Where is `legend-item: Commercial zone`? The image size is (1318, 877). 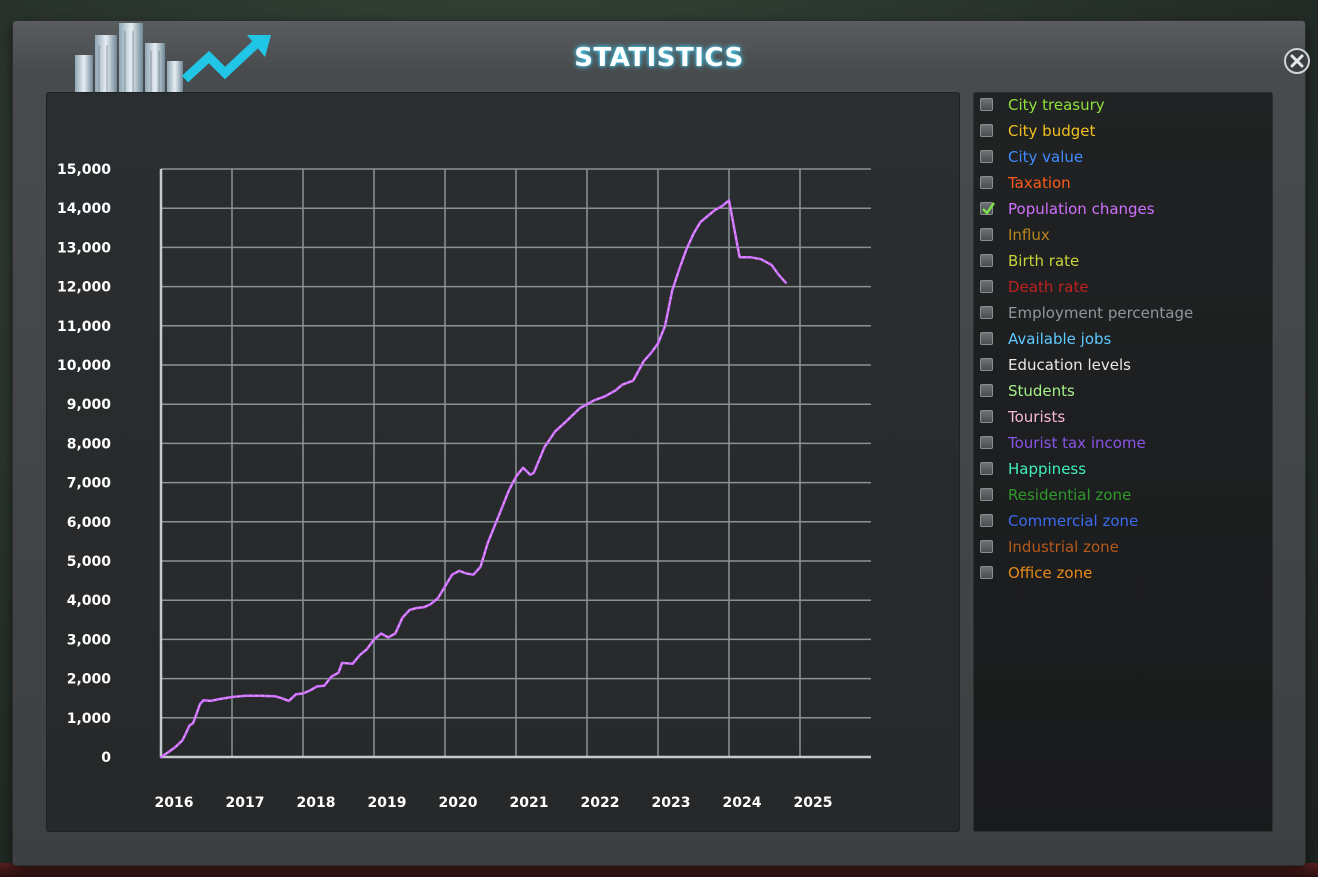 legend-item: Commercial zone is located at coordinates (1123, 521).